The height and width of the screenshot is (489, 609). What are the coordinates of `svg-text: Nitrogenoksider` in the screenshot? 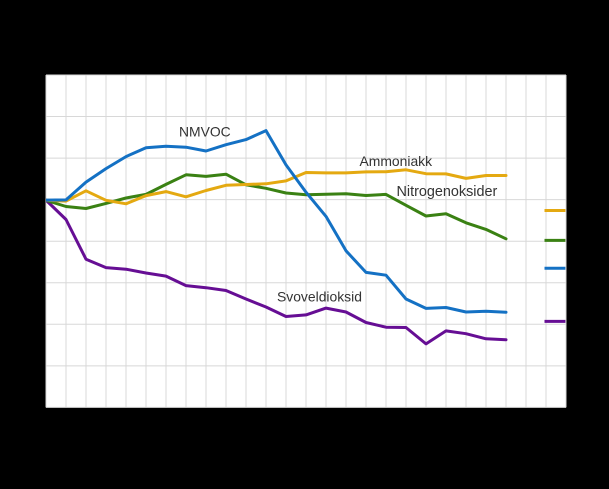 It's located at (447, 192).